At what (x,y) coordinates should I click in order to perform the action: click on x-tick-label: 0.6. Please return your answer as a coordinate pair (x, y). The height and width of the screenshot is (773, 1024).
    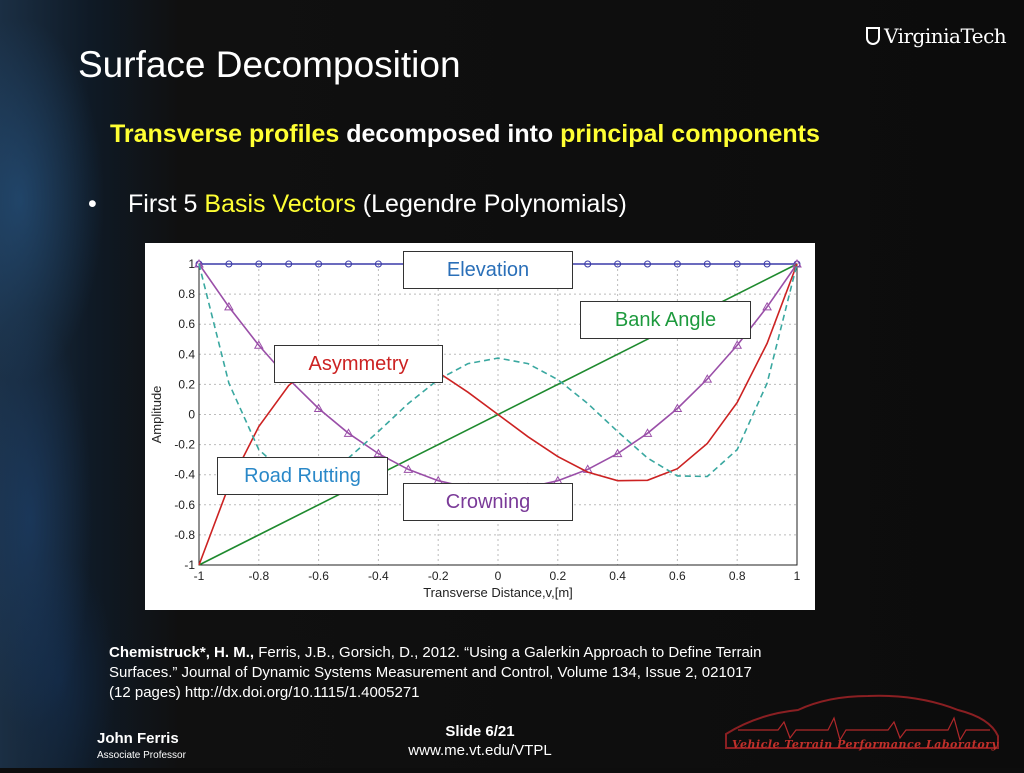
    Looking at the image, I should click on (677, 576).